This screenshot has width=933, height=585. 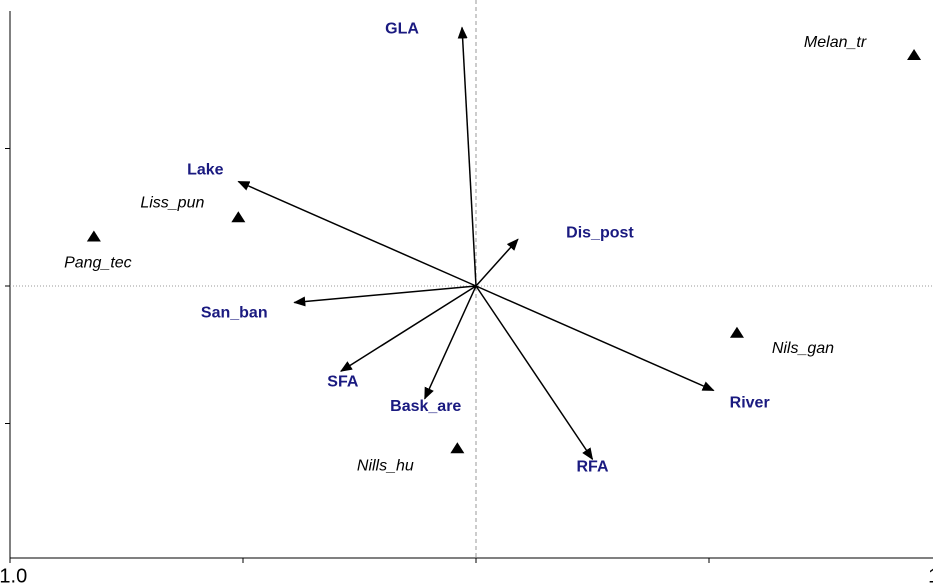 I want to click on x-tick-label: -1.0, so click(x=13, y=575).